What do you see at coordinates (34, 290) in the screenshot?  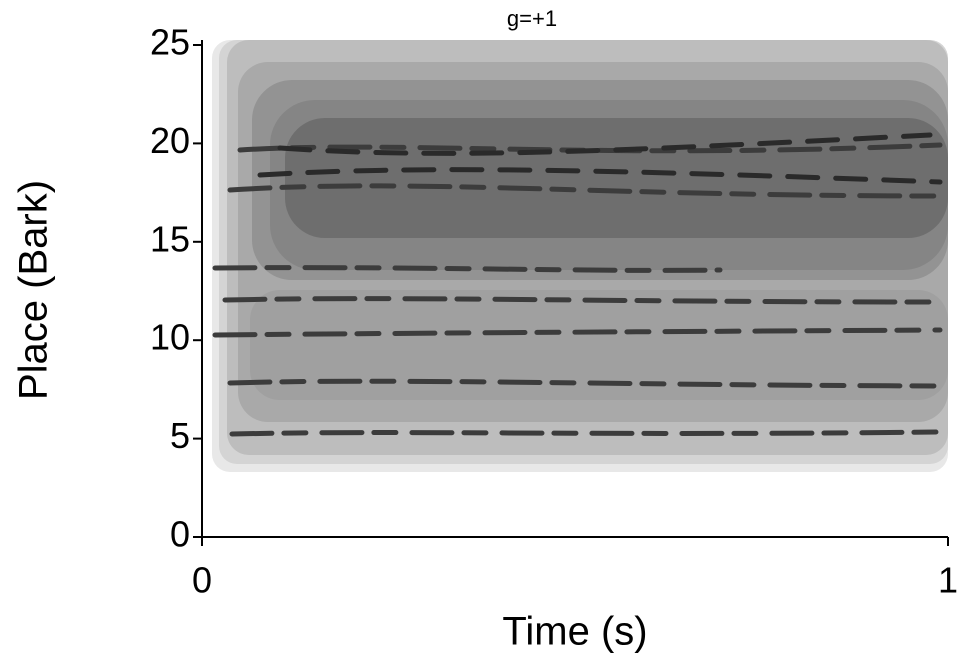 I see `y-axis-label: Place (Bark)` at bounding box center [34, 290].